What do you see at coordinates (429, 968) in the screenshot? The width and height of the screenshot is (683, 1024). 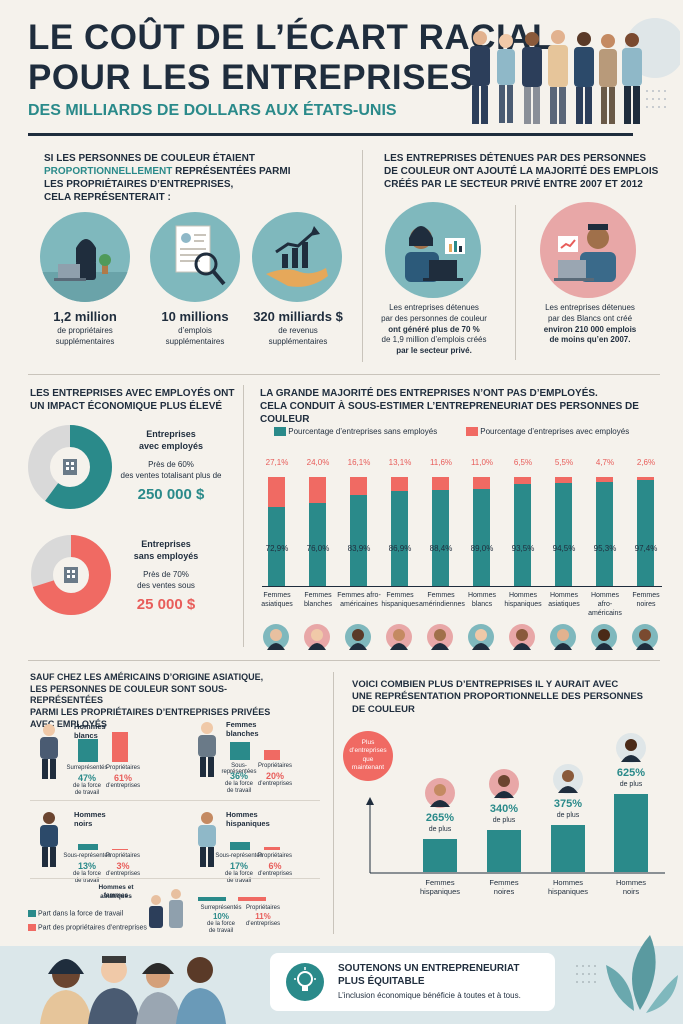 I see `cta-title-line: SOUTENONS UN ENTREPRENEURIAT` at bounding box center [429, 968].